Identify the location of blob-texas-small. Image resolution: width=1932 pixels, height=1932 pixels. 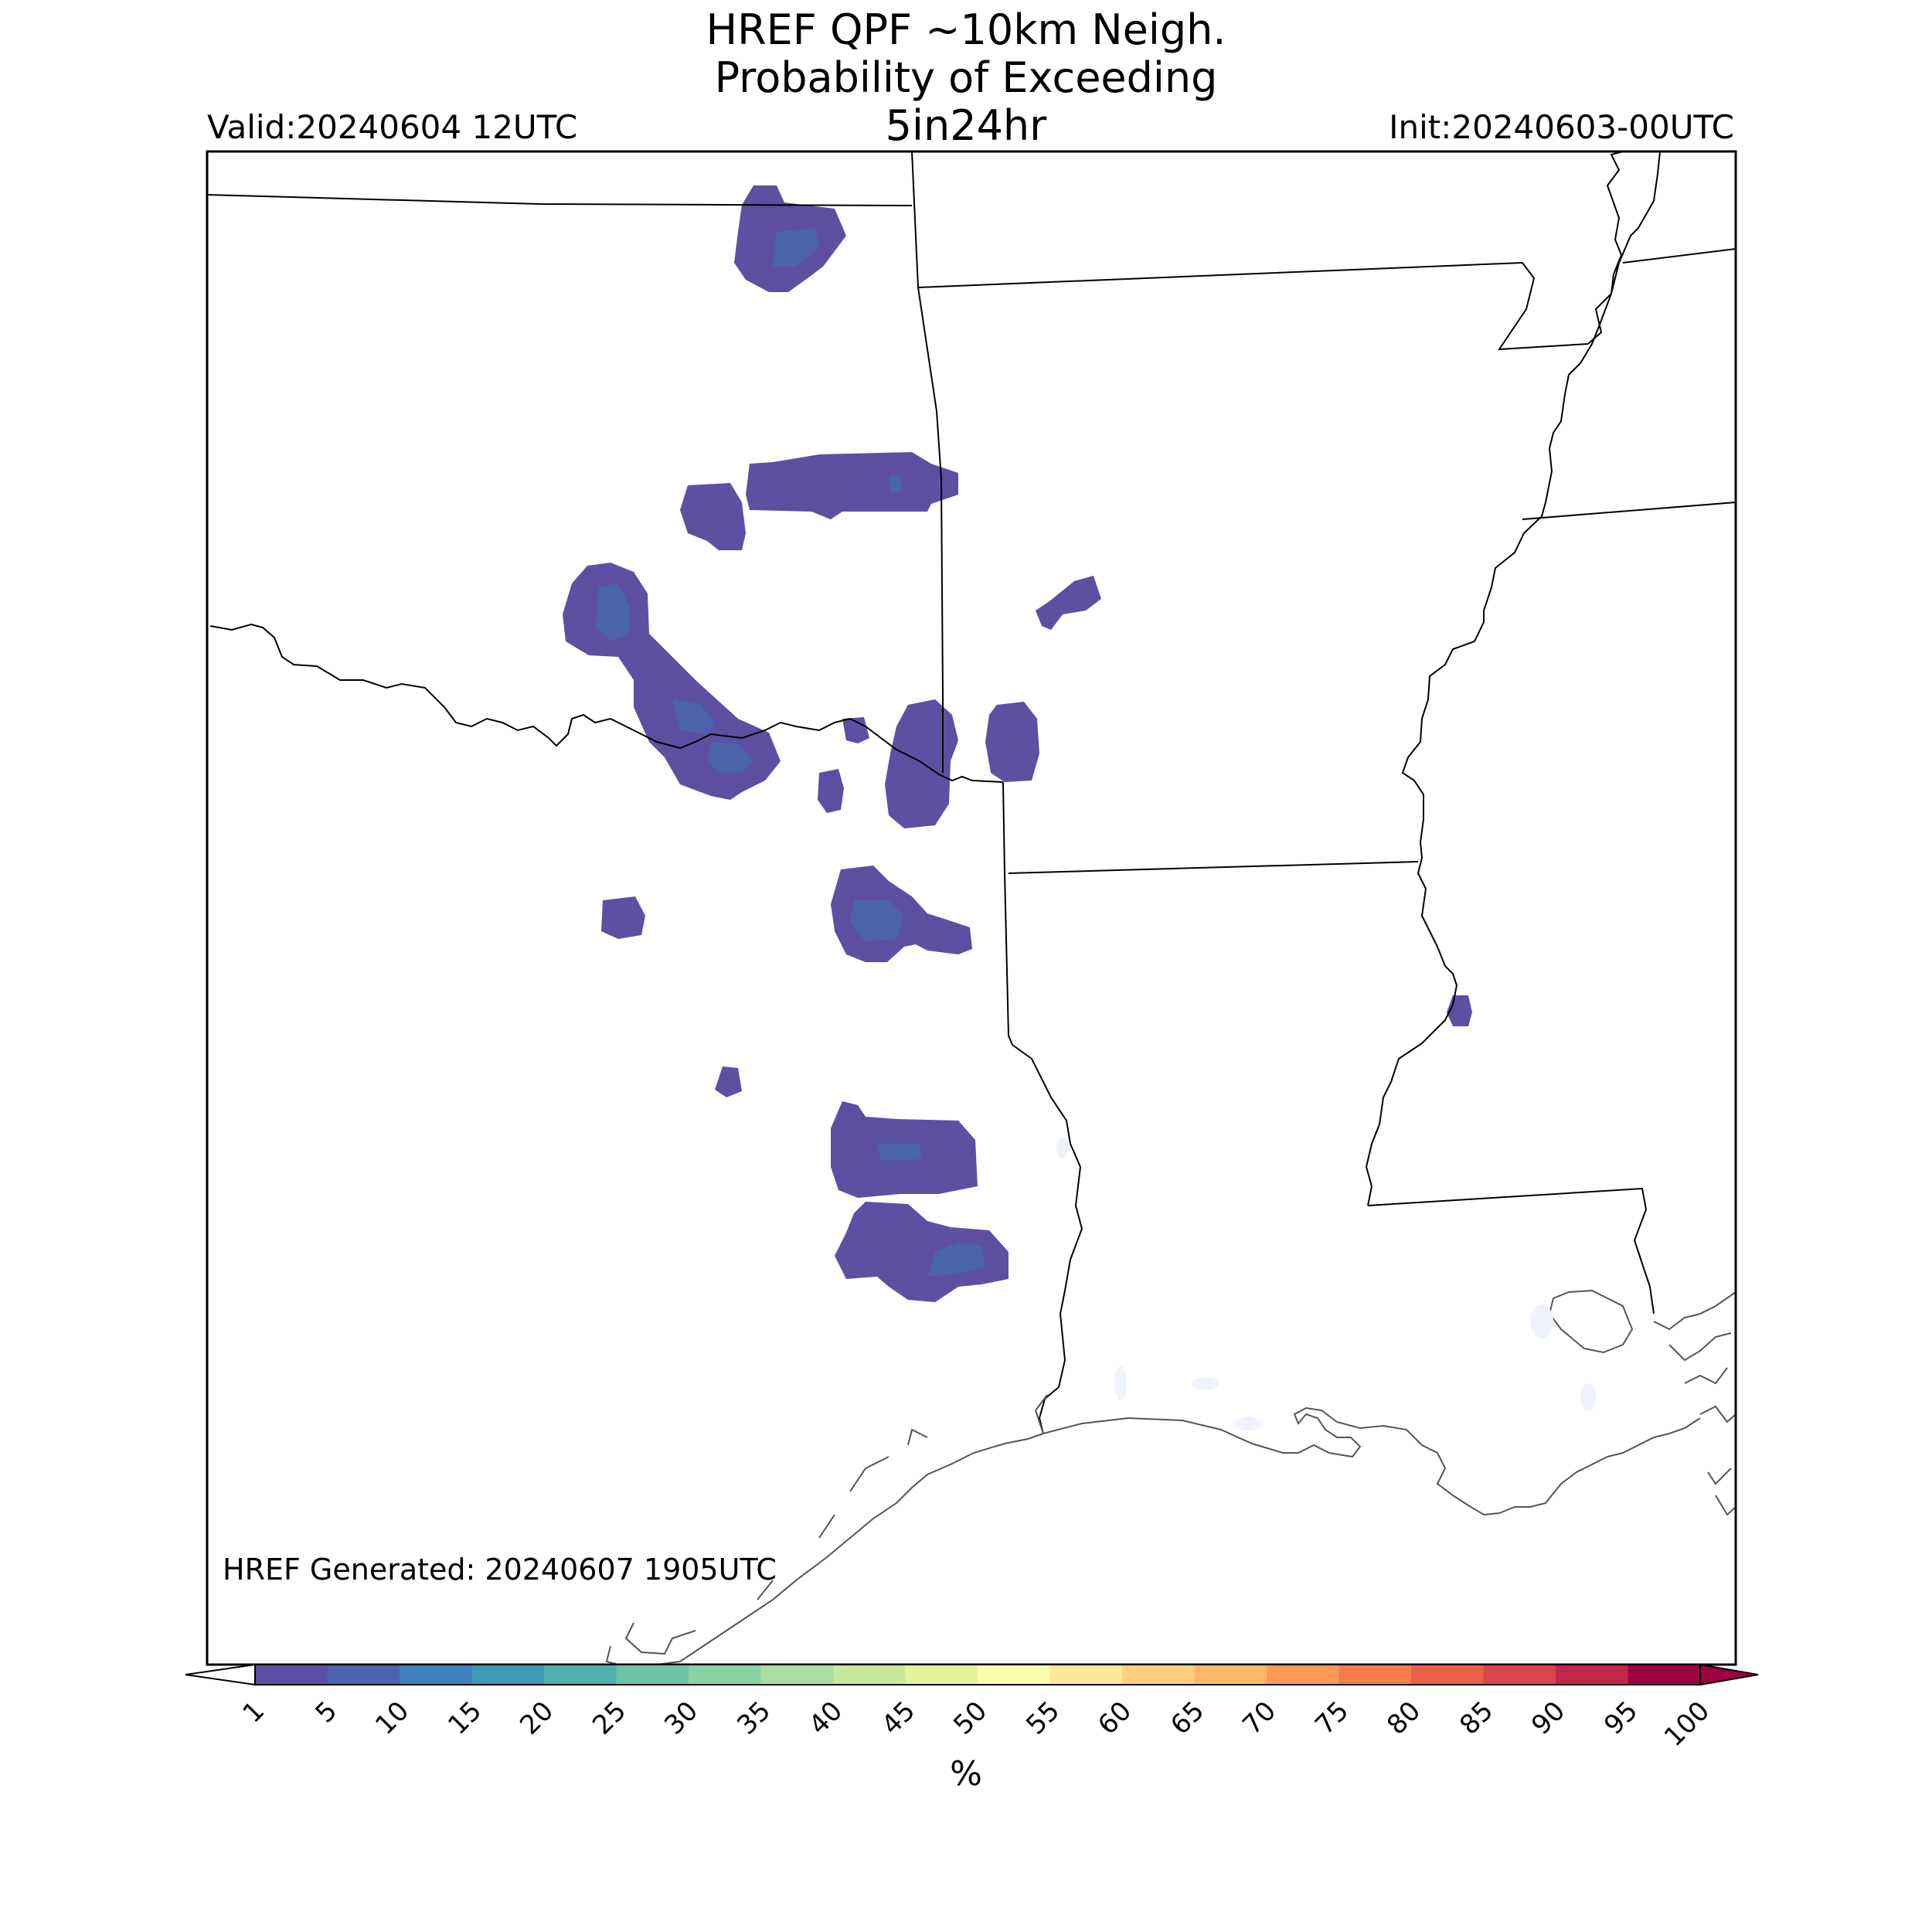
(623, 918).